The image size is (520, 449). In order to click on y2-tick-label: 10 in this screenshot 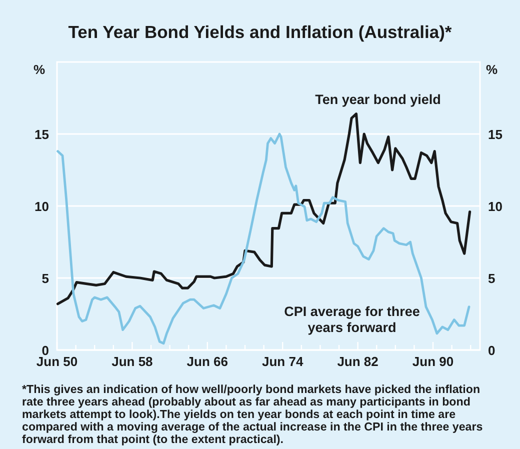, I will do `click(495, 206)`.